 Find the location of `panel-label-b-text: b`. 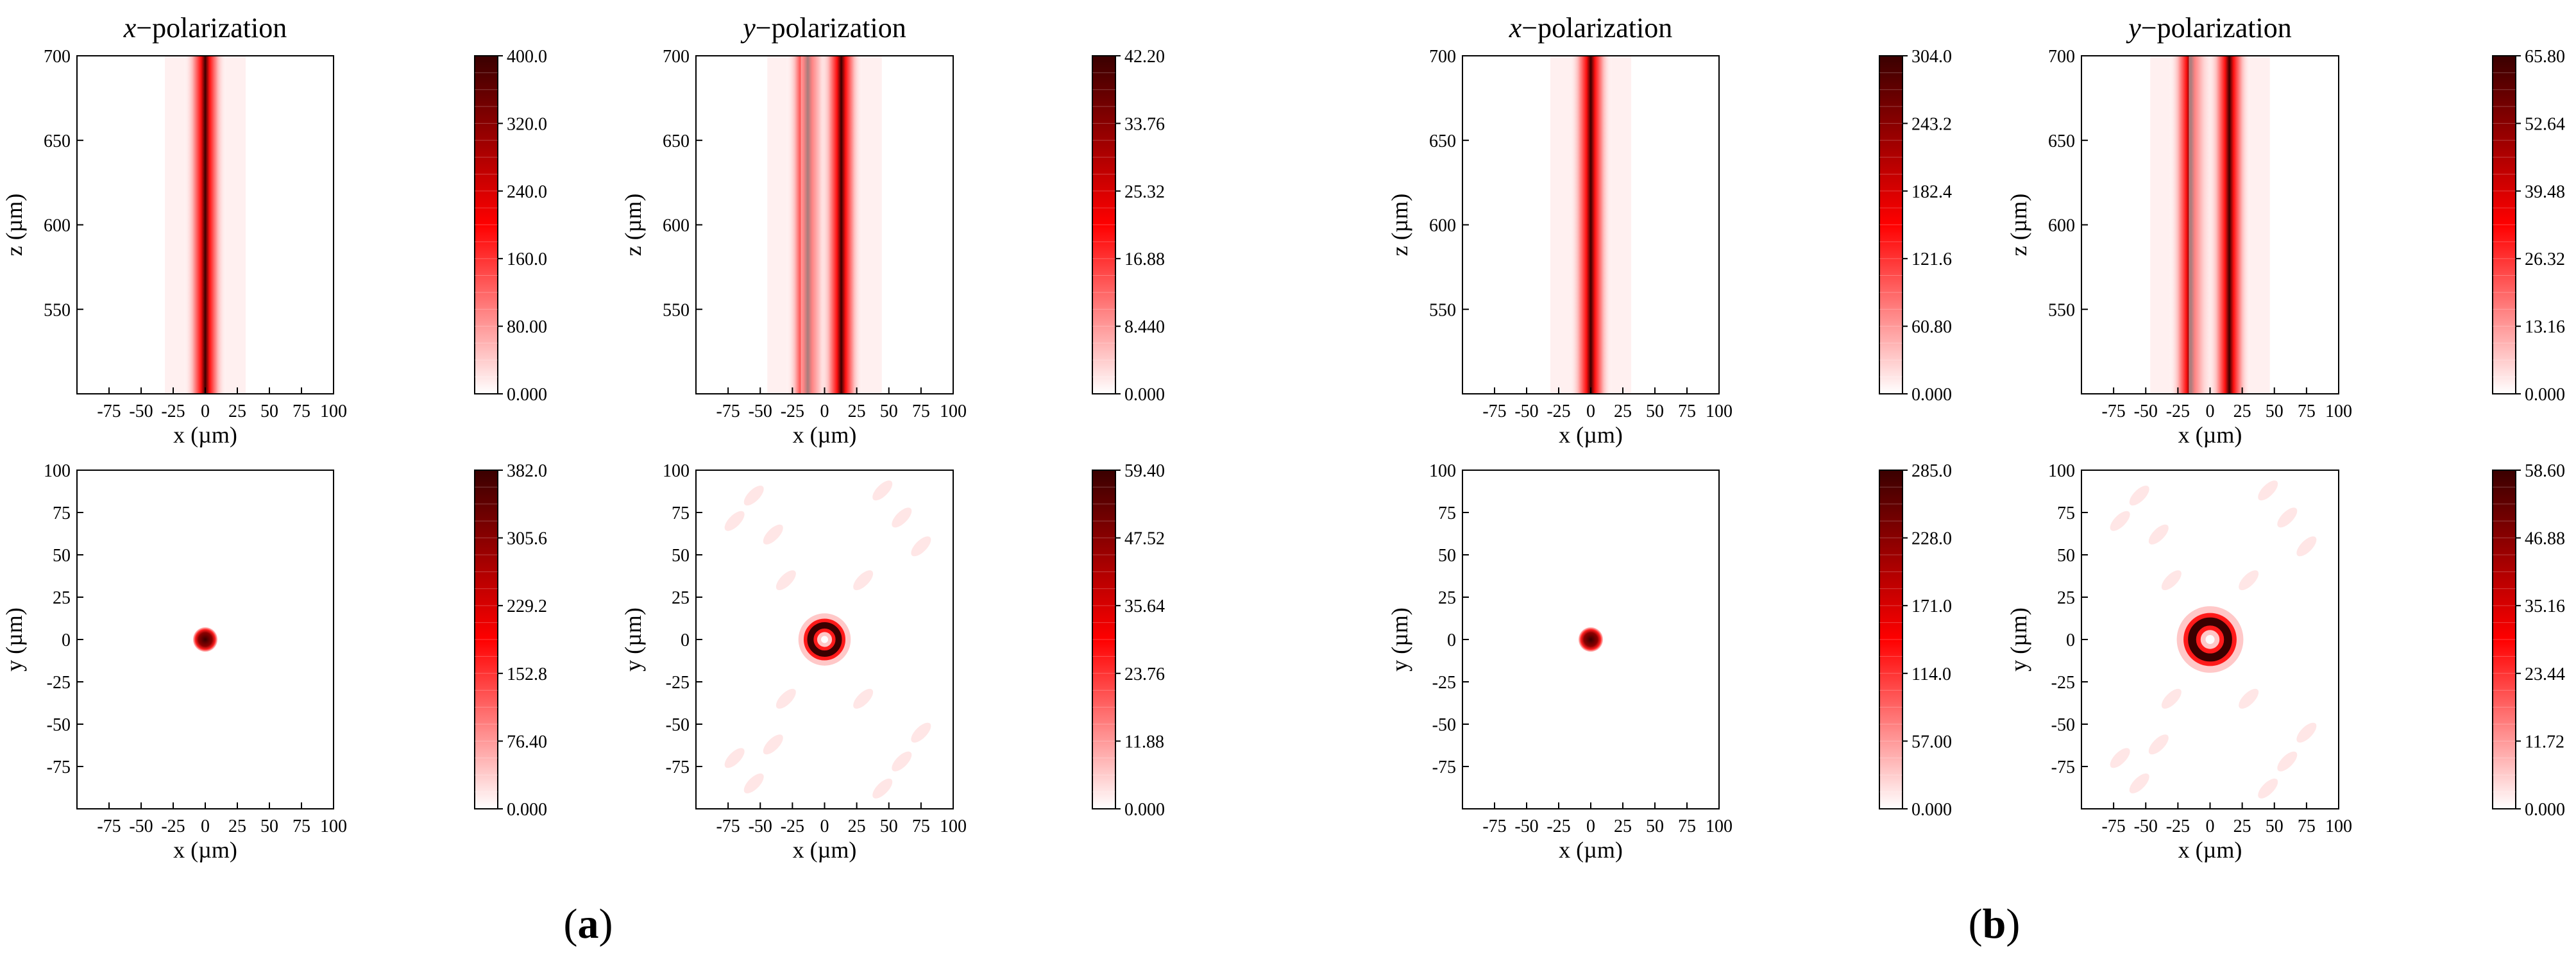

panel-label-b-text: b is located at coordinates (1994, 924).